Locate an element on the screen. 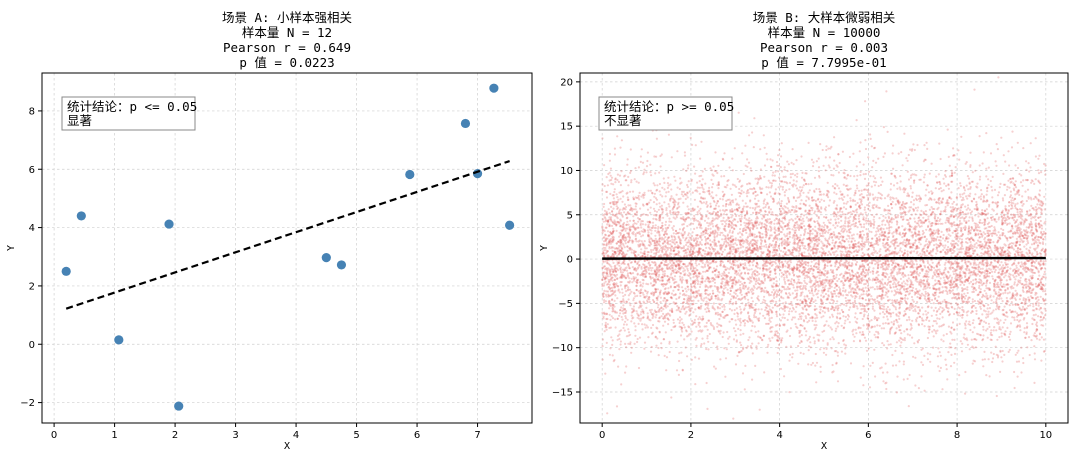 Image resolution: width=1080 pixels, height=463 pixels. chart-b-title-4: p 值 = 7.7995e-01 is located at coordinates (823, 62).